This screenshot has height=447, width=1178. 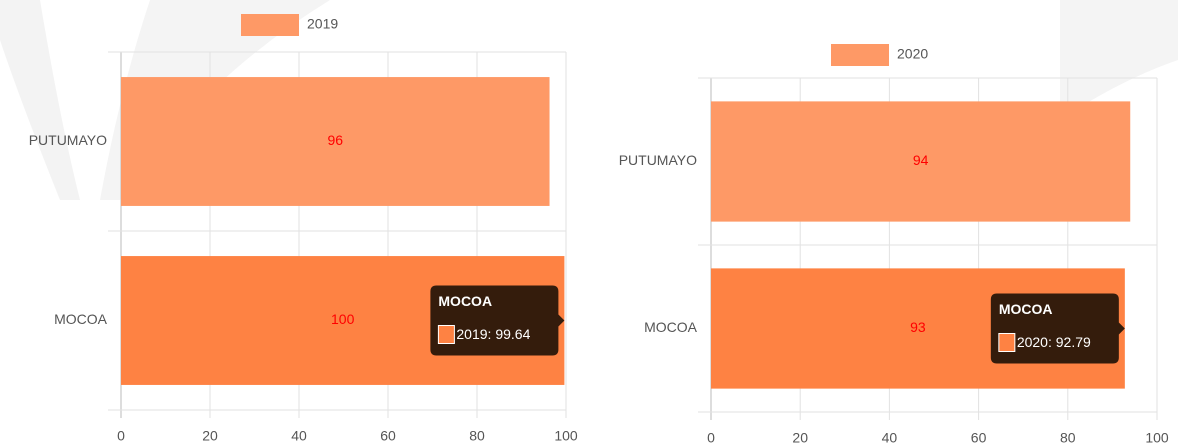 What do you see at coordinates (343, 319) in the screenshot?
I see `value-label: 100` at bounding box center [343, 319].